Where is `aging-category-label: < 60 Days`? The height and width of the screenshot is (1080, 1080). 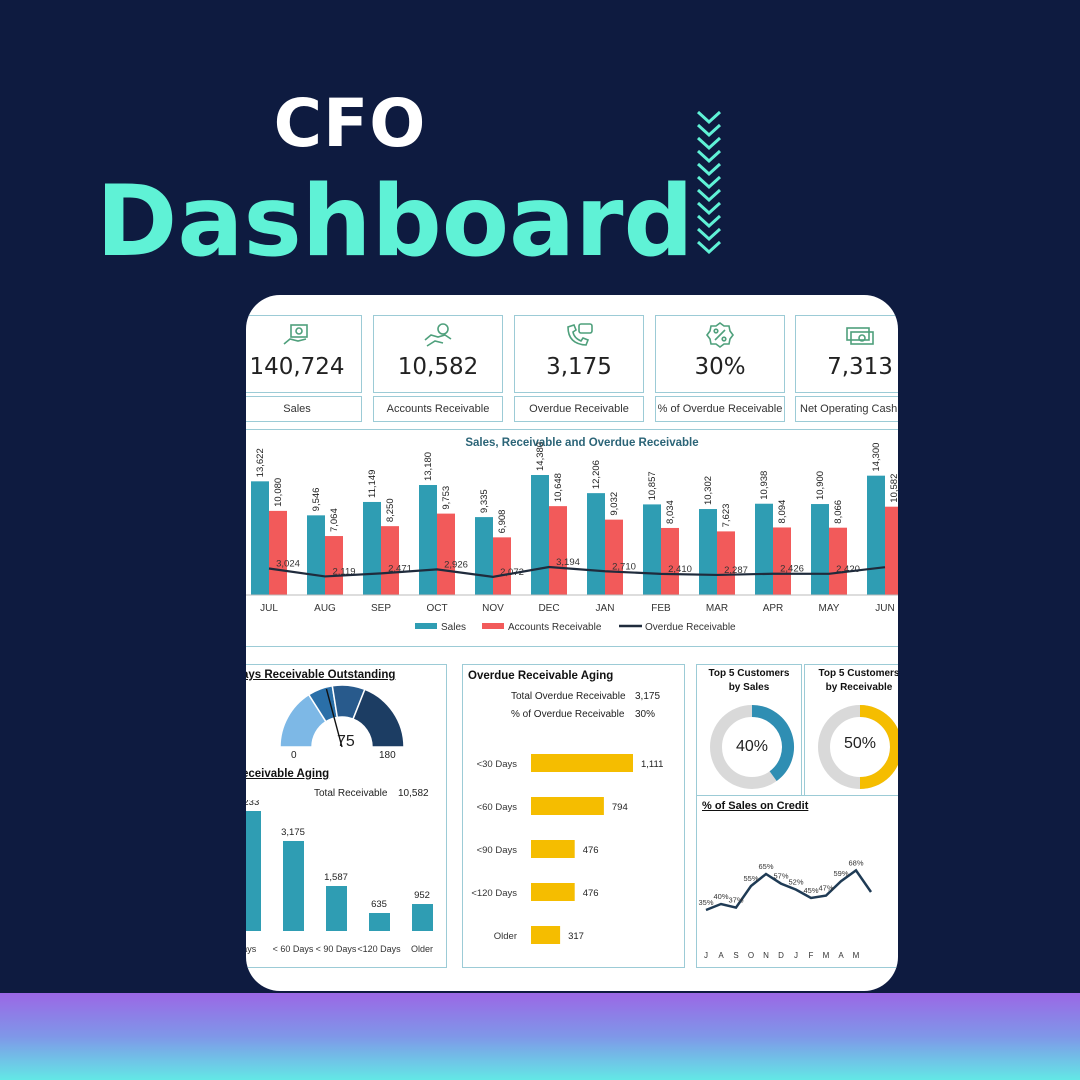
aging-category-label: < 60 Days is located at coordinates (293, 949).